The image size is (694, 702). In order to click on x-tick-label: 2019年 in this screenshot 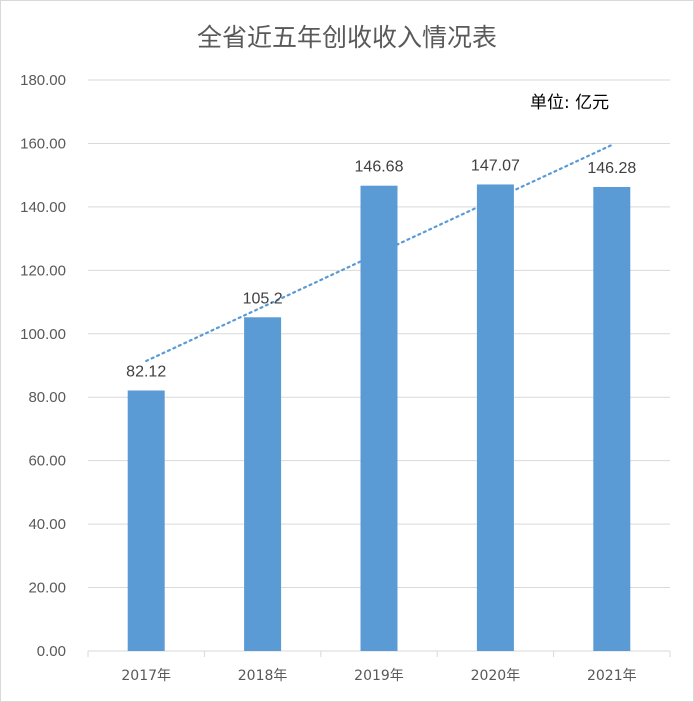, I will do `click(379, 676)`.